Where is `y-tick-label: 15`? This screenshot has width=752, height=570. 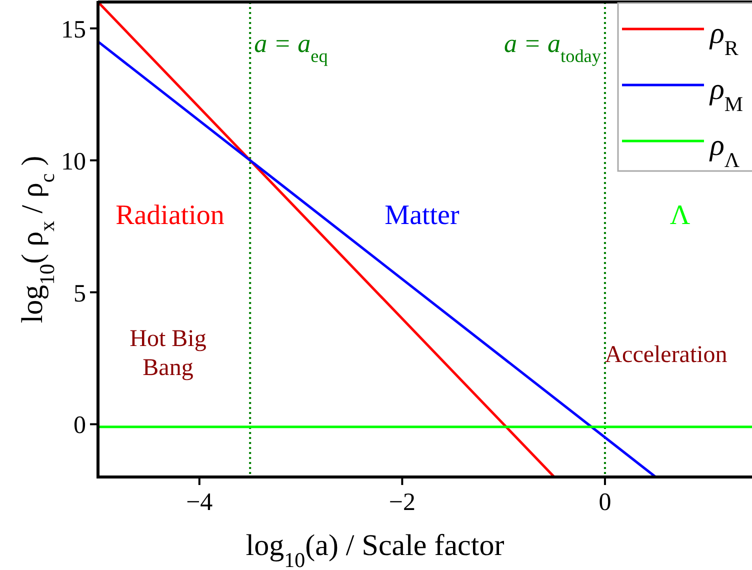 y-tick-label: 15 is located at coordinates (73, 30).